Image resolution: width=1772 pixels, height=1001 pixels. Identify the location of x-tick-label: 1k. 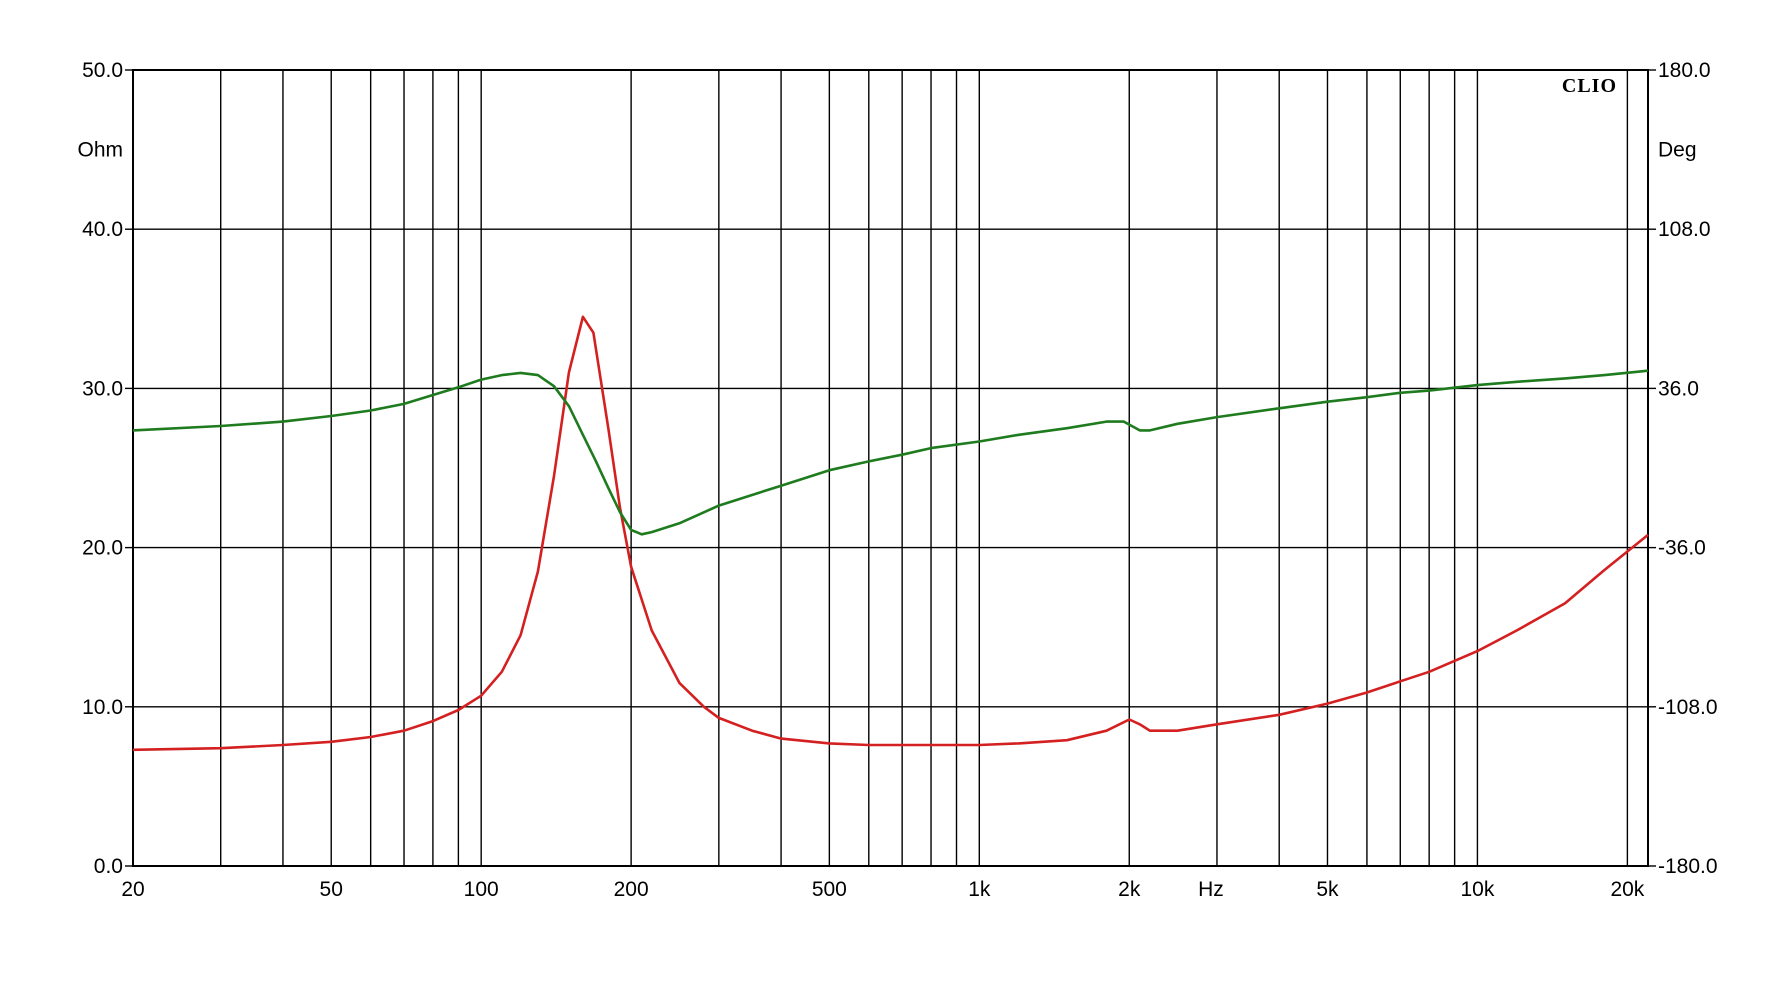
(979, 889).